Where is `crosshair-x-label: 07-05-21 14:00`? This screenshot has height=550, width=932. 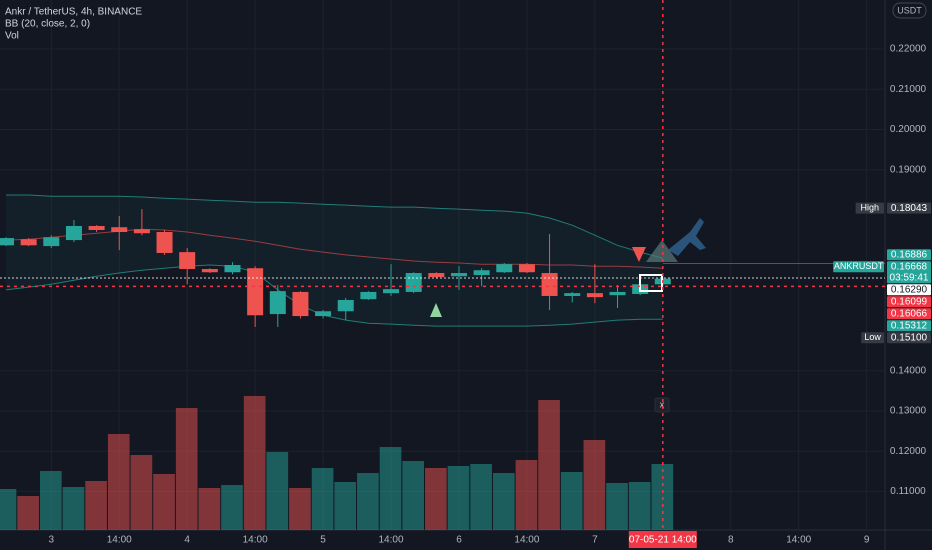
crosshair-x-label: 07-05-21 14:00 is located at coordinates (663, 540).